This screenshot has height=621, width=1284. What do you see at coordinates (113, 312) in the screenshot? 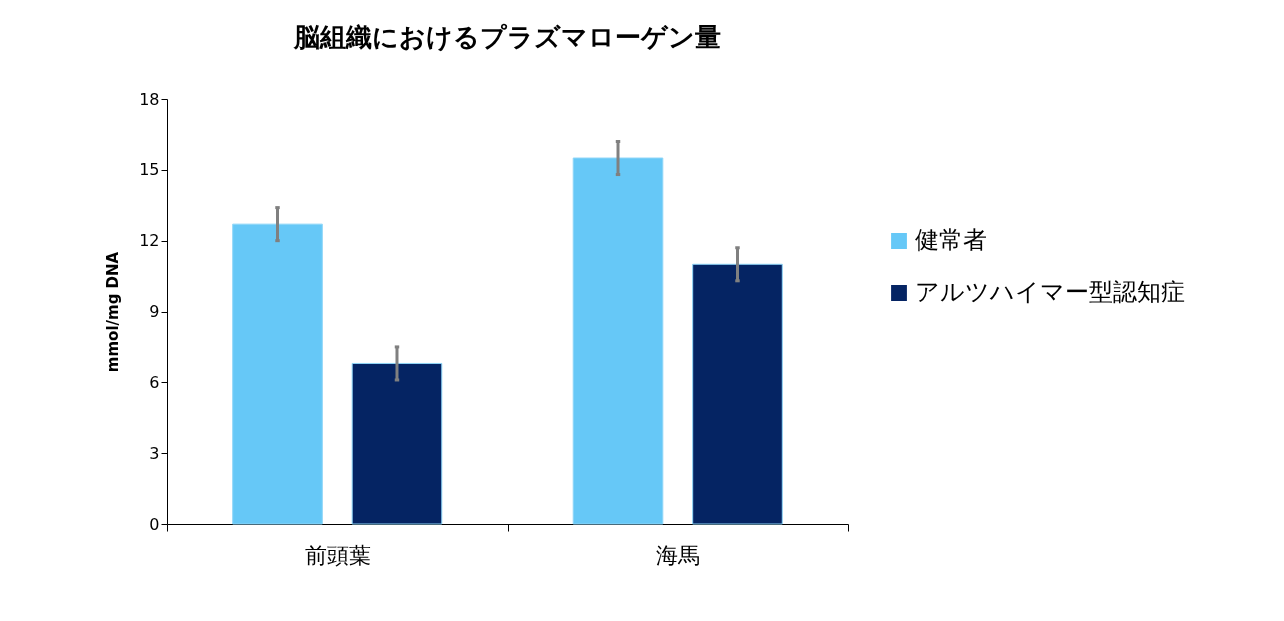
I see `y-axis-title: mmol/mg DNA` at bounding box center [113, 312].